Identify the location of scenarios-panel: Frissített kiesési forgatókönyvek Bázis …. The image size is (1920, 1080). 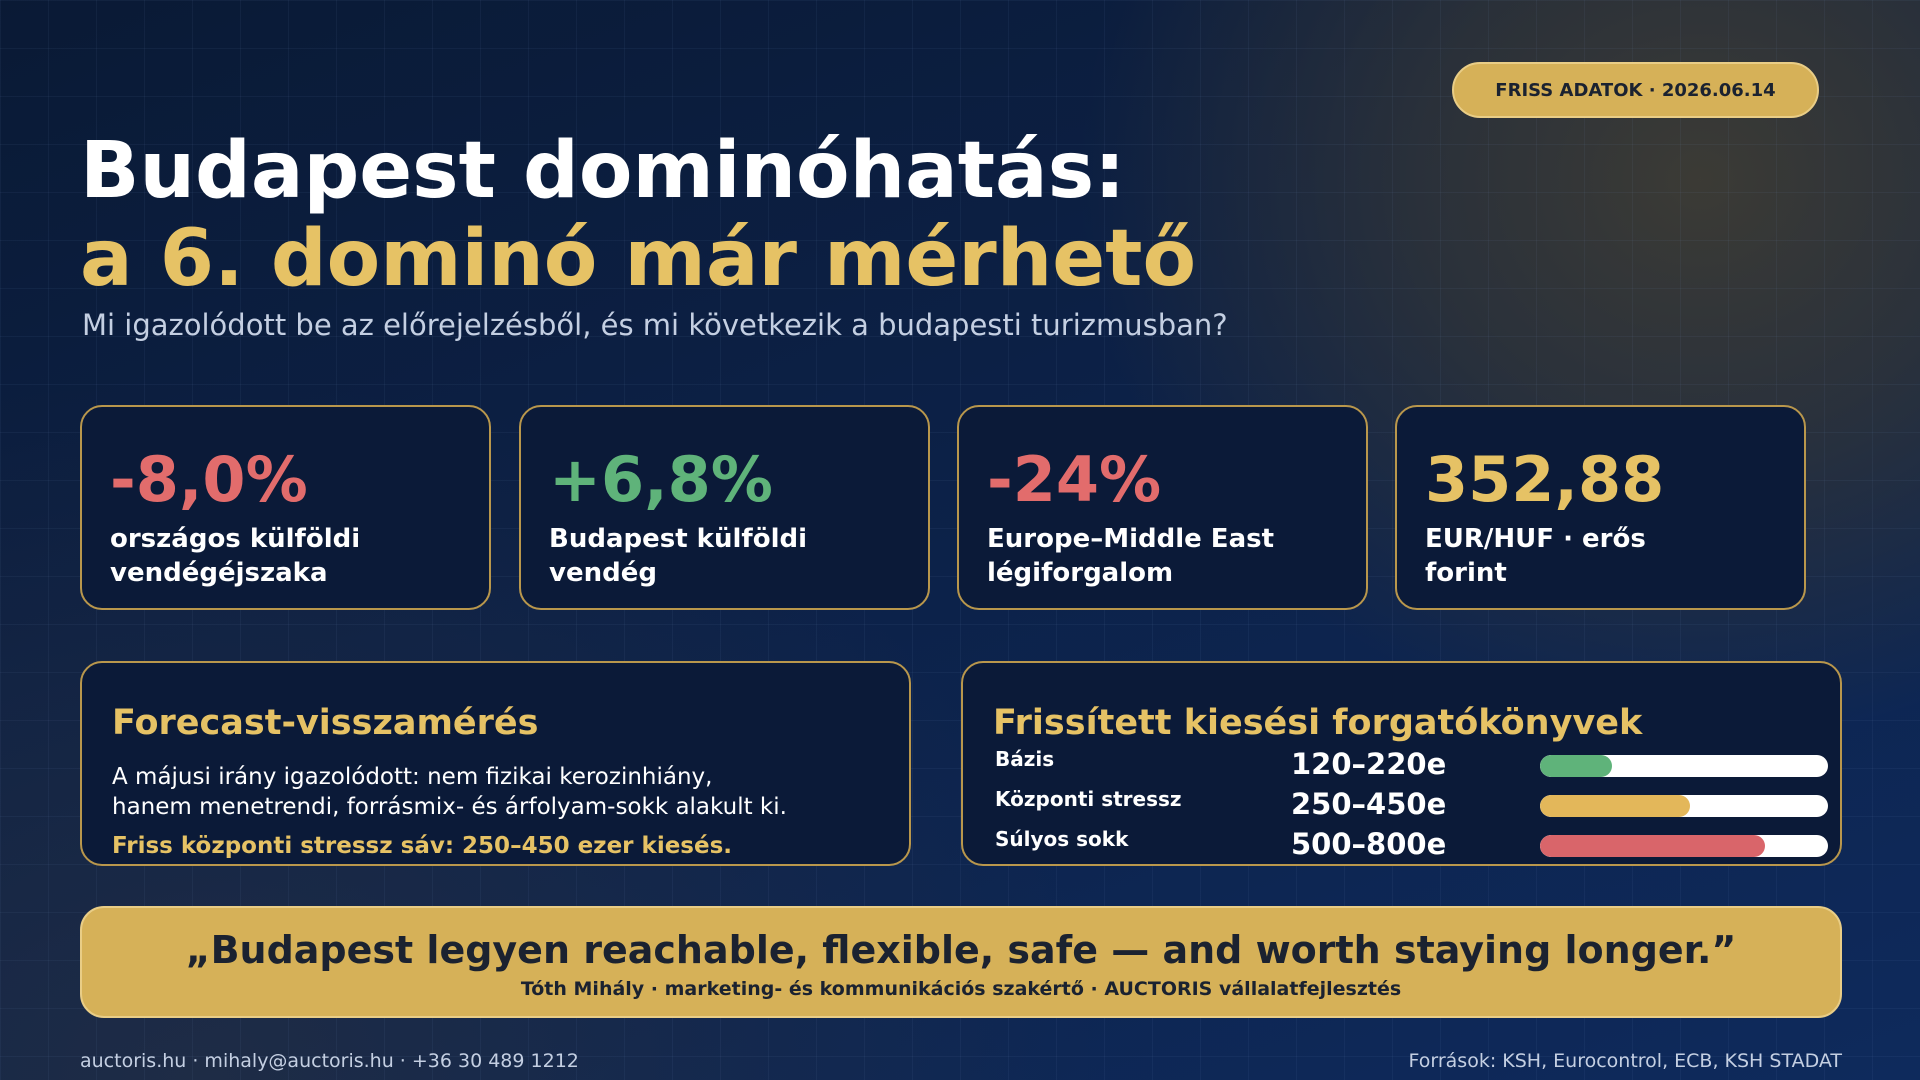
(1401, 763).